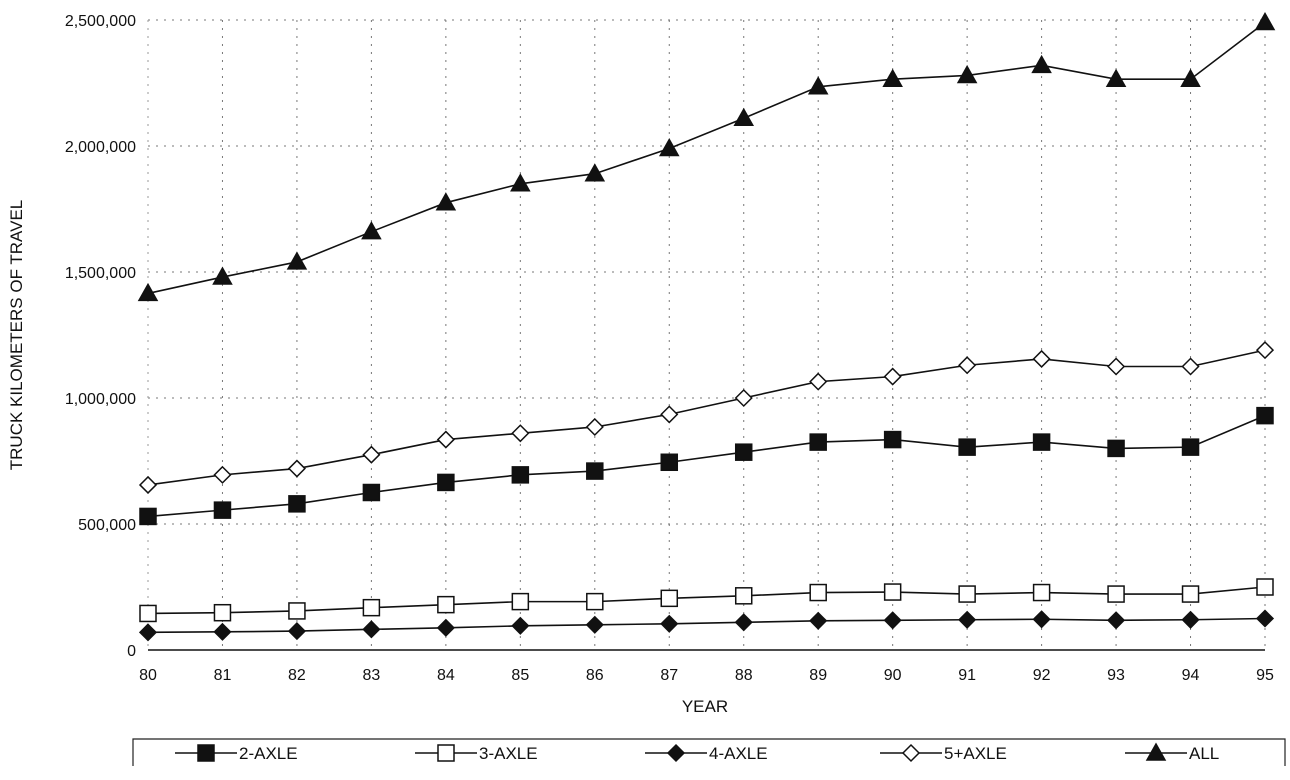 The width and height of the screenshot is (1290, 780). I want to click on x-tick-label: 91, so click(967, 675).